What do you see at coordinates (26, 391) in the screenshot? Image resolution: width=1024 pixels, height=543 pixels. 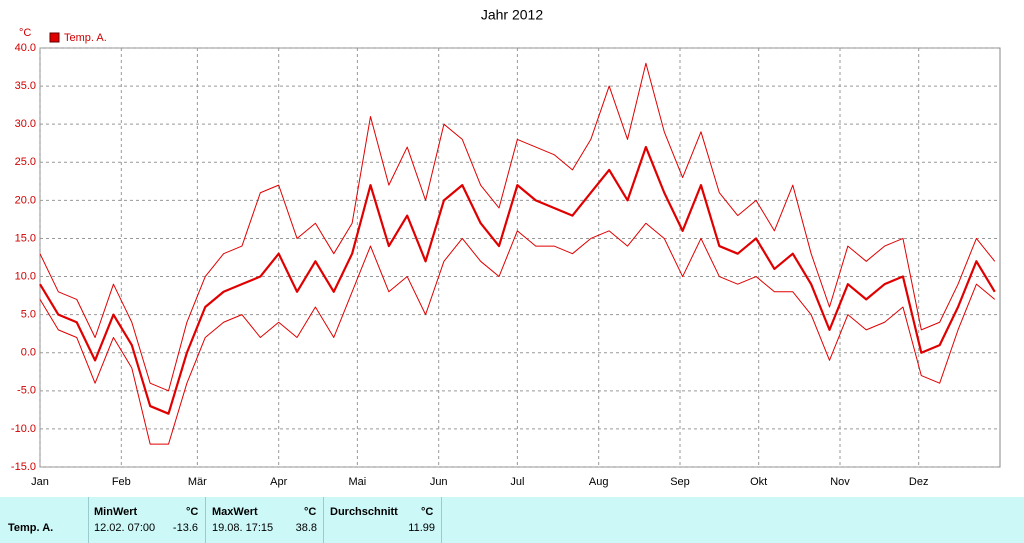 I see `y-tick-label: -5.0` at bounding box center [26, 391].